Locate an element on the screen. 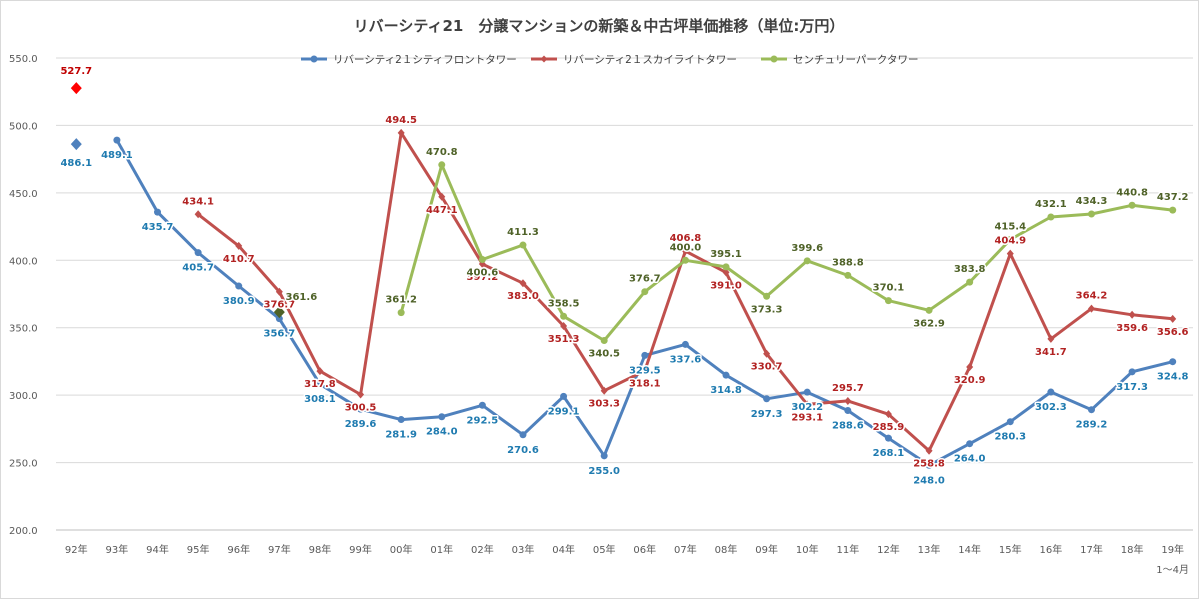 Image resolution: width=1199 pixels, height=599 pixels. data-label: 364.2 is located at coordinates (1092, 296).